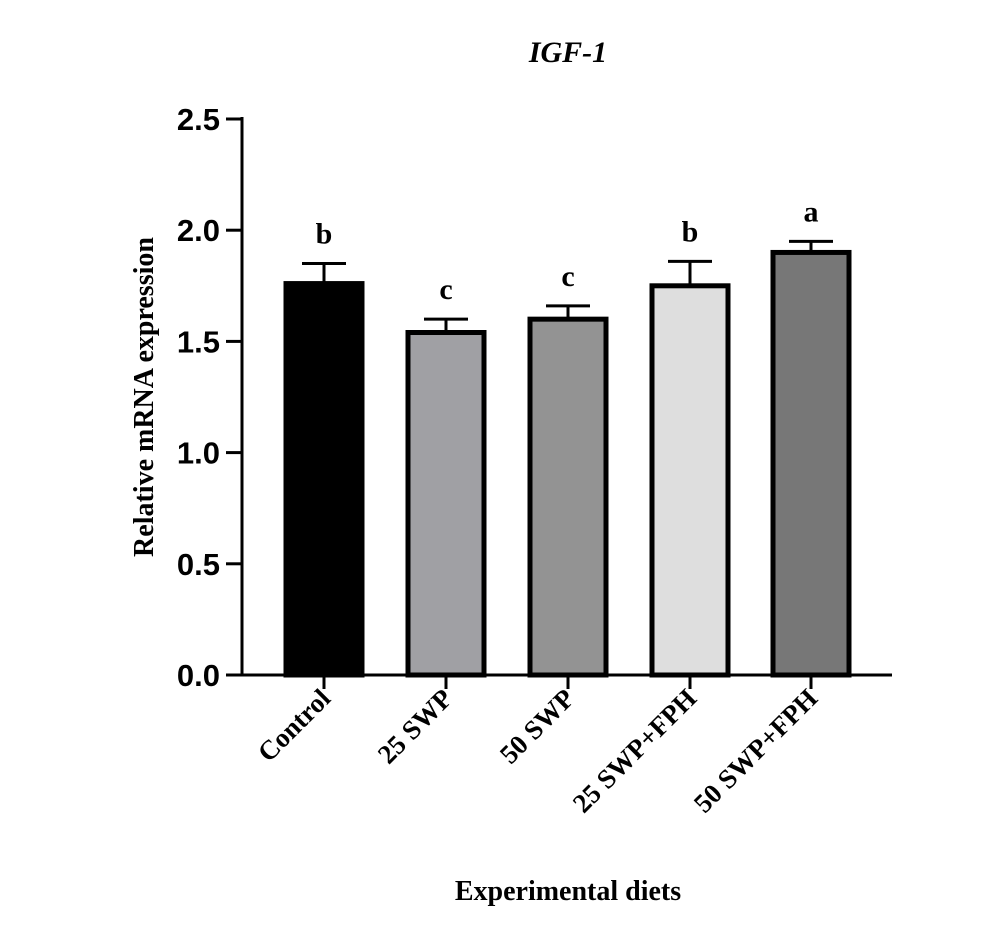  I want to click on error-bars-group, so click(567, 286).